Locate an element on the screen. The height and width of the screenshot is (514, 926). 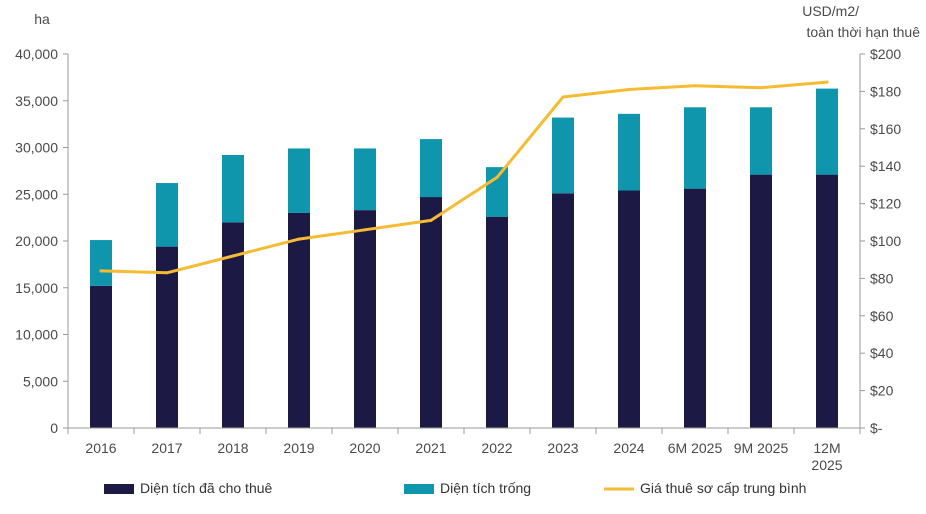
x-tick-label: 2016 is located at coordinates (100, 448).